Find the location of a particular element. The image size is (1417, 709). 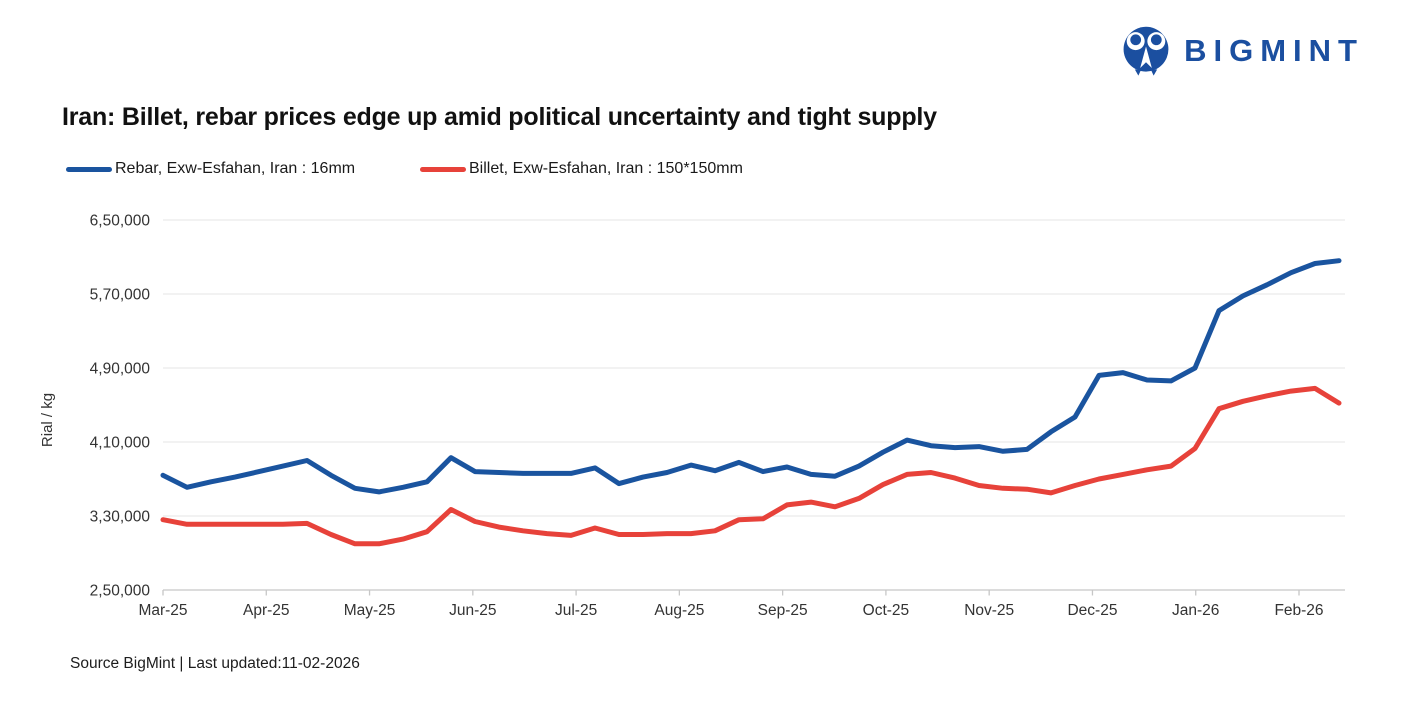

x-axis-tick-label: Sep-25 is located at coordinates (783, 610).